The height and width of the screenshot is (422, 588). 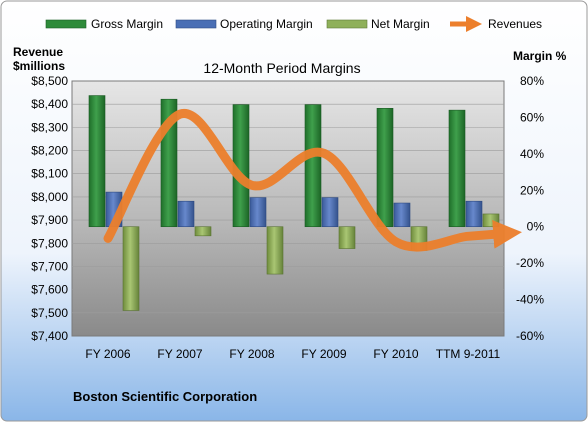 What do you see at coordinates (49, 290) in the screenshot?
I see `left-tick-label: $7,600` at bounding box center [49, 290].